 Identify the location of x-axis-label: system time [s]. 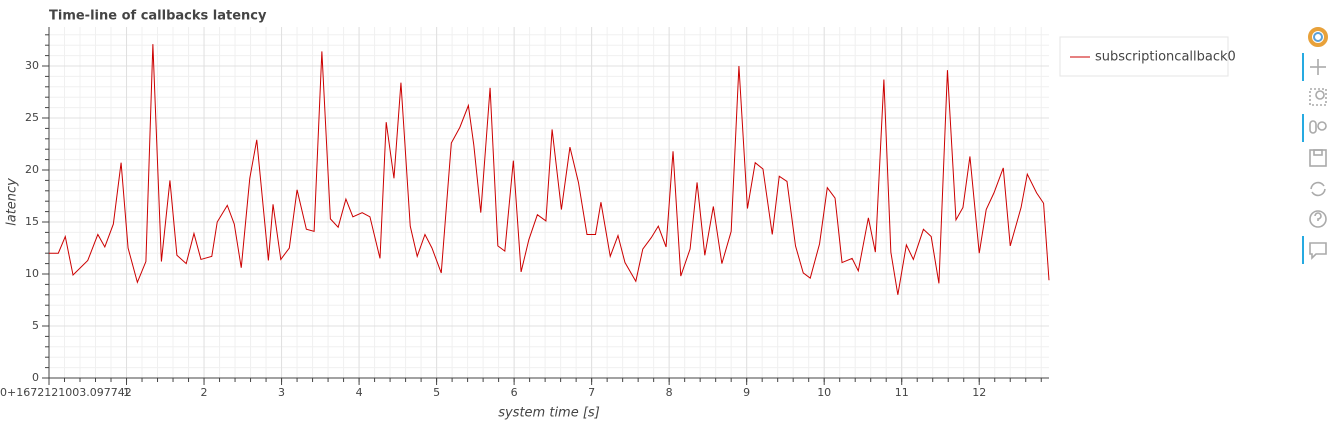
(549, 413).